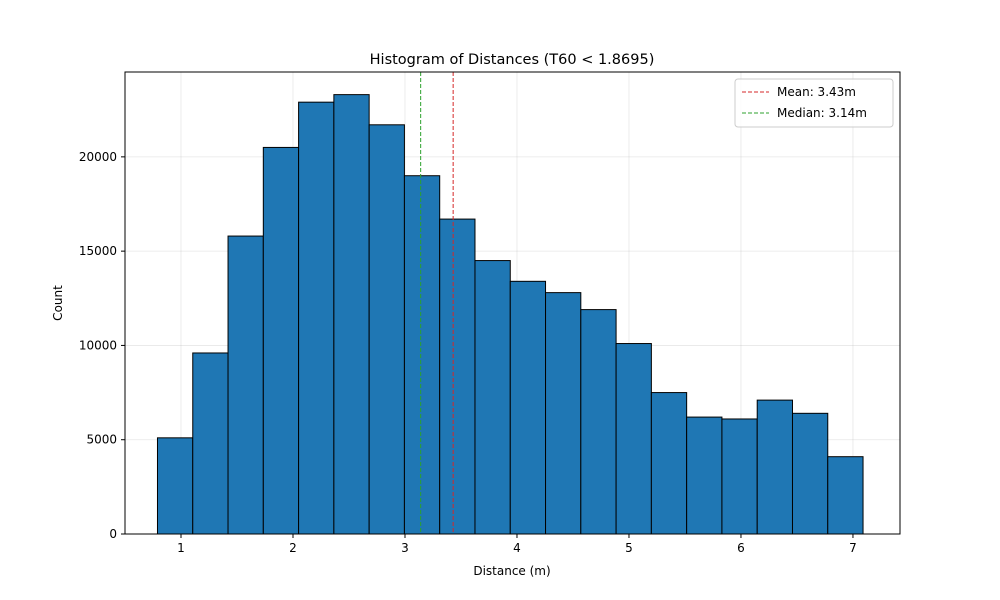 Image resolution: width=1000 pixels, height=600 pixels. What do you see at coordinates (58, 303) in the screenshot?
I see `y-axis-label: Count` at bounding box center [58, 303].